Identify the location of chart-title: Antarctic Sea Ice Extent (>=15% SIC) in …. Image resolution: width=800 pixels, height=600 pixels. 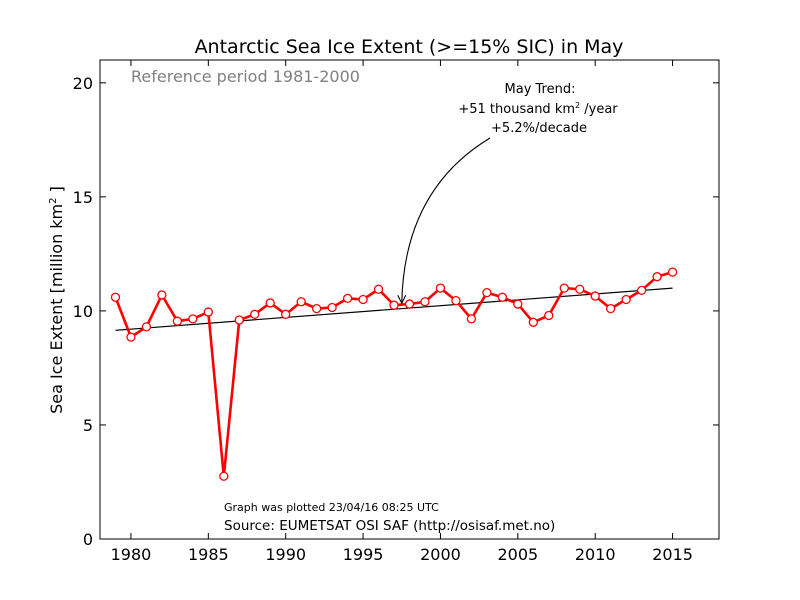
(409, 47).